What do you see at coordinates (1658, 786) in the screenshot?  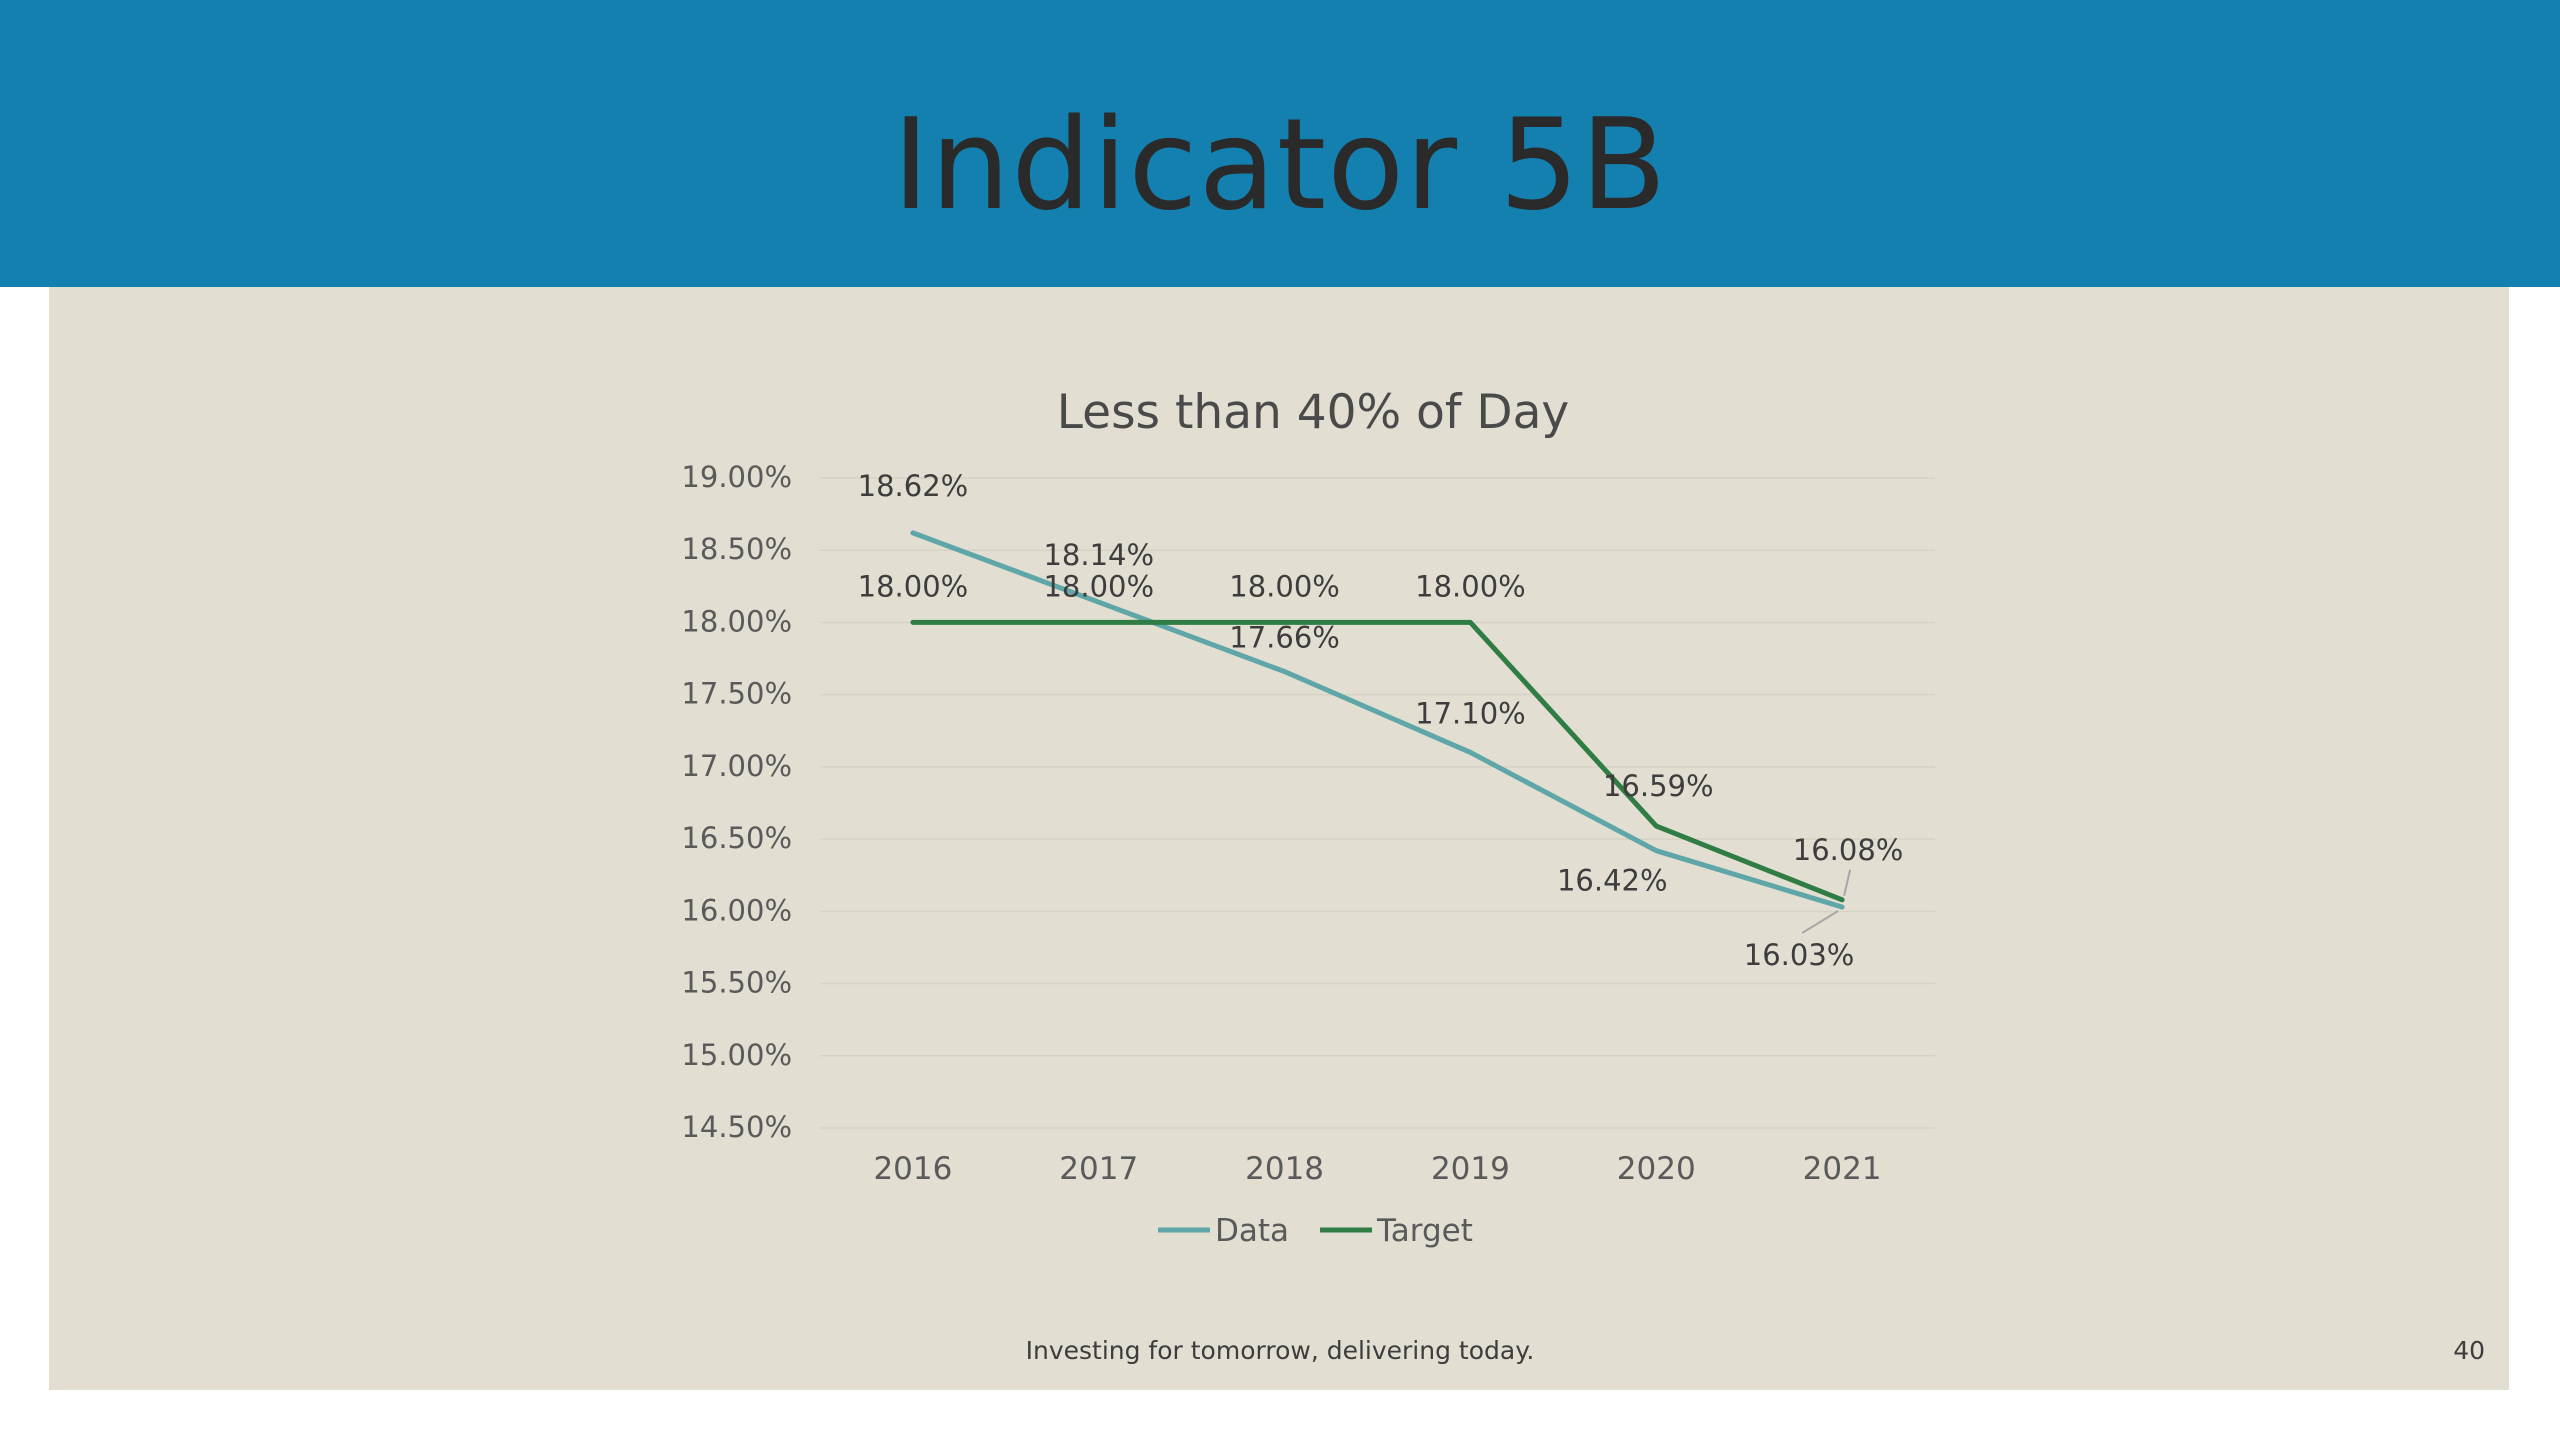 I see `data-label-target: 16.59%` at bounding box center [1658, 786].